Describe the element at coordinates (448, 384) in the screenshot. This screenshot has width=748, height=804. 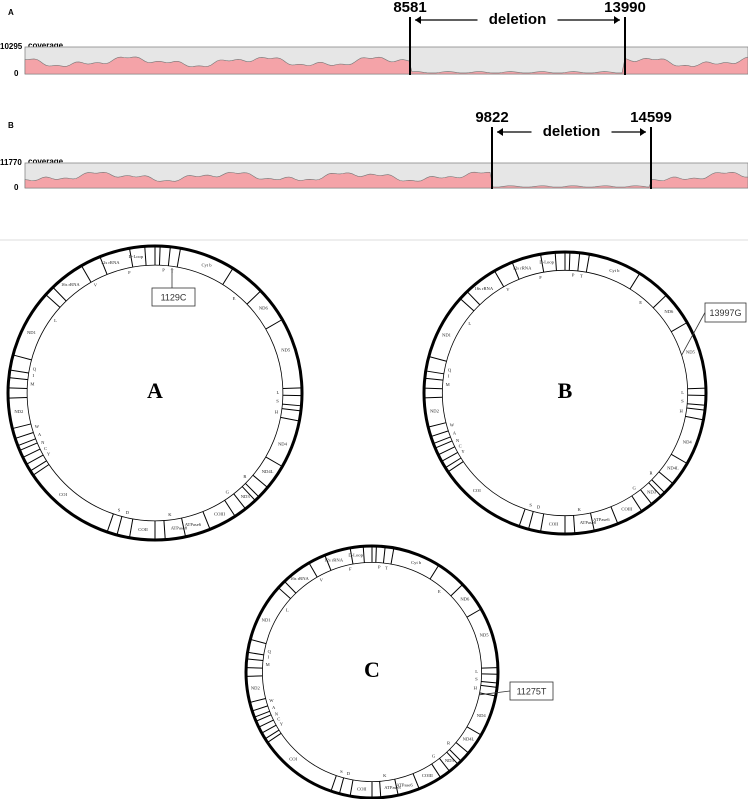
I see `gene-label: M` at that location.